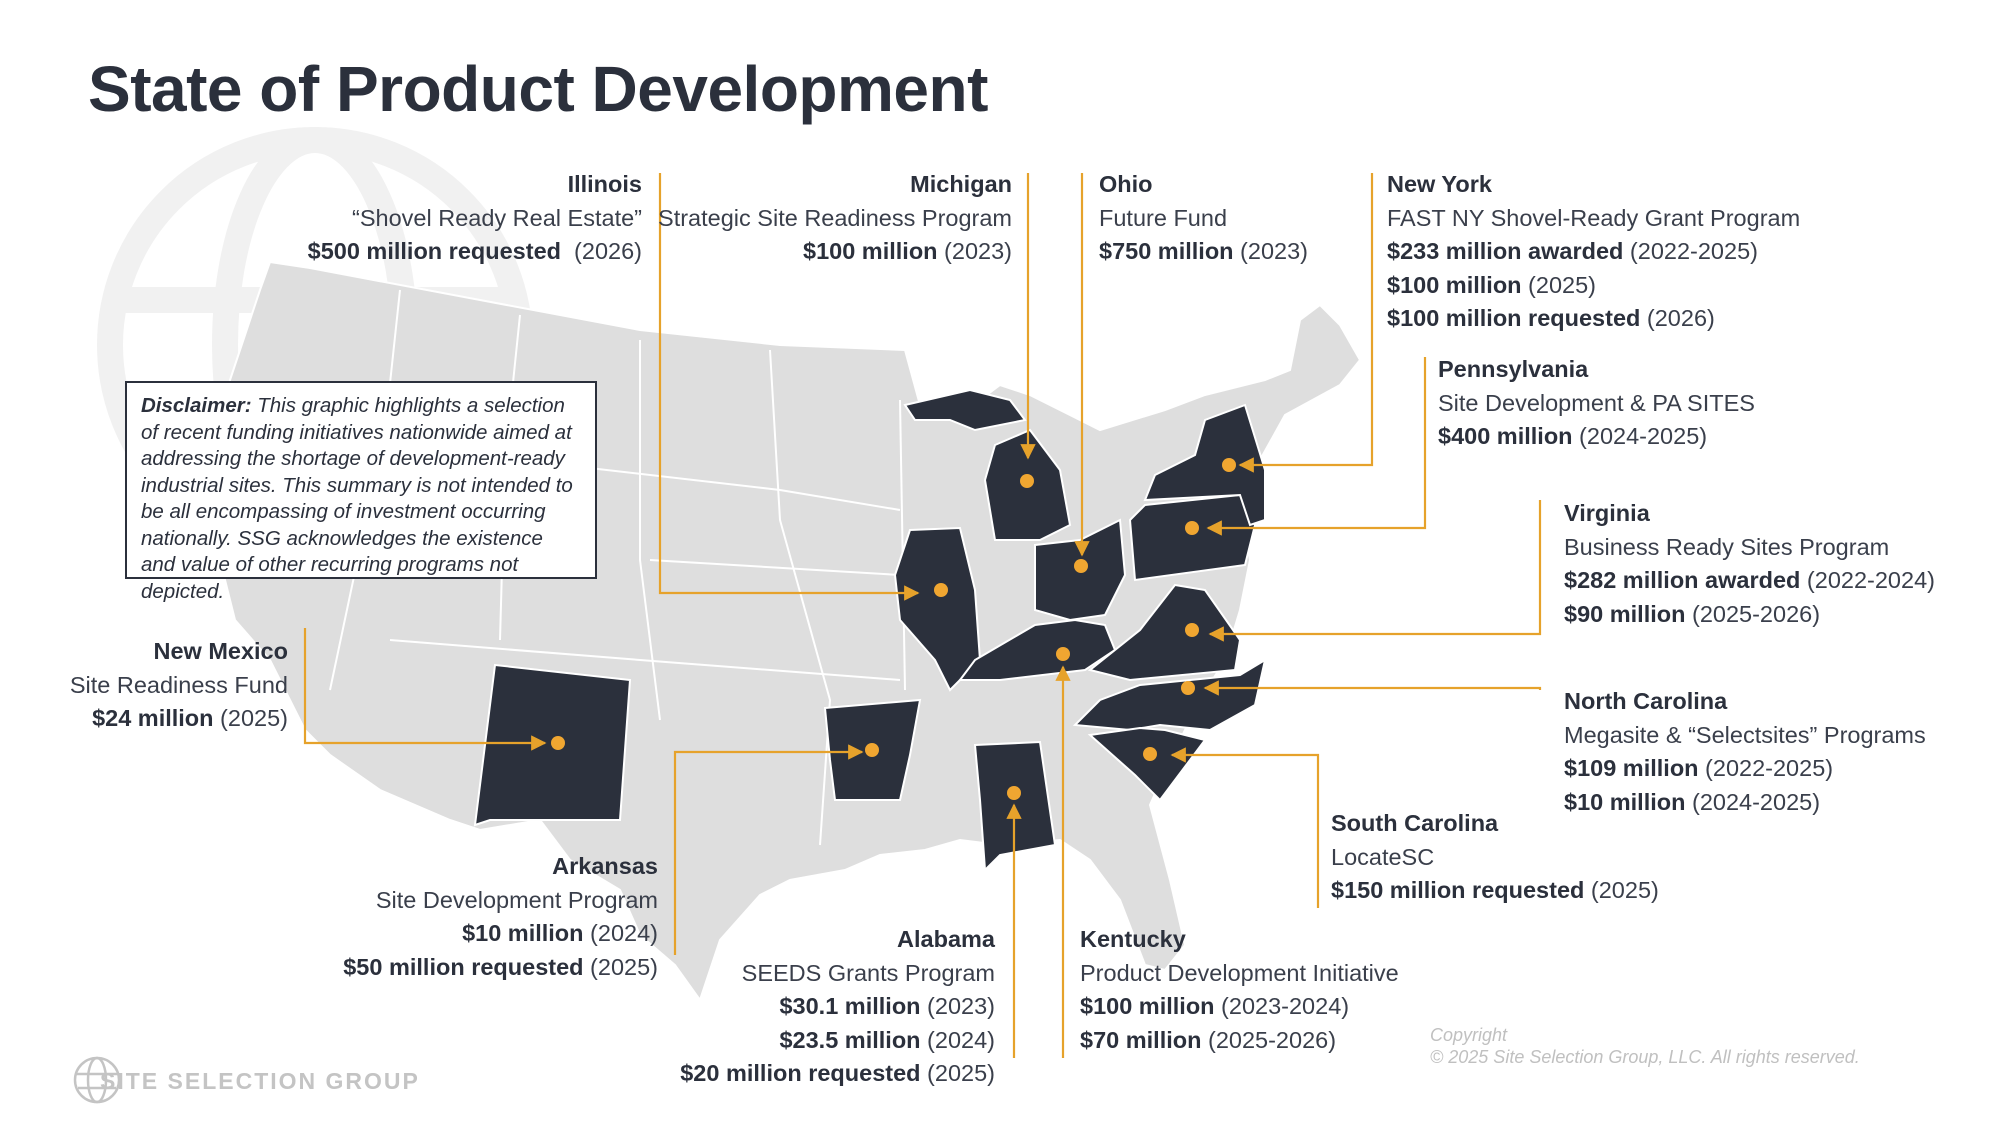 Image resolution: width=2000 pixels, height=1125 pixels. What do you see at coordinates (604, 184) in the screenshot?
I see `callout-state-name: Illinois` at bounding box center [604, 184].